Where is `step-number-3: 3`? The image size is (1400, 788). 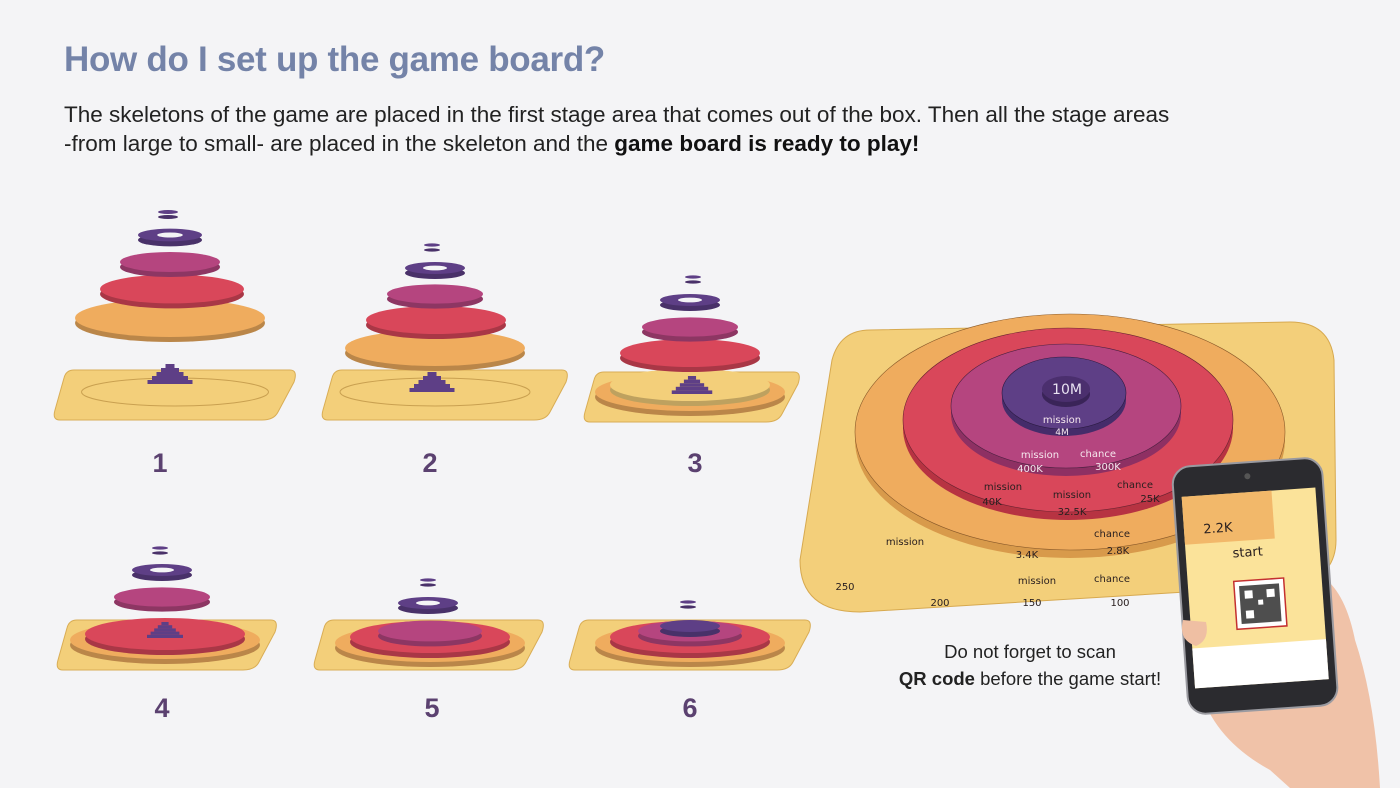
step-number-3: 3 is located at coordinates (695, 463).